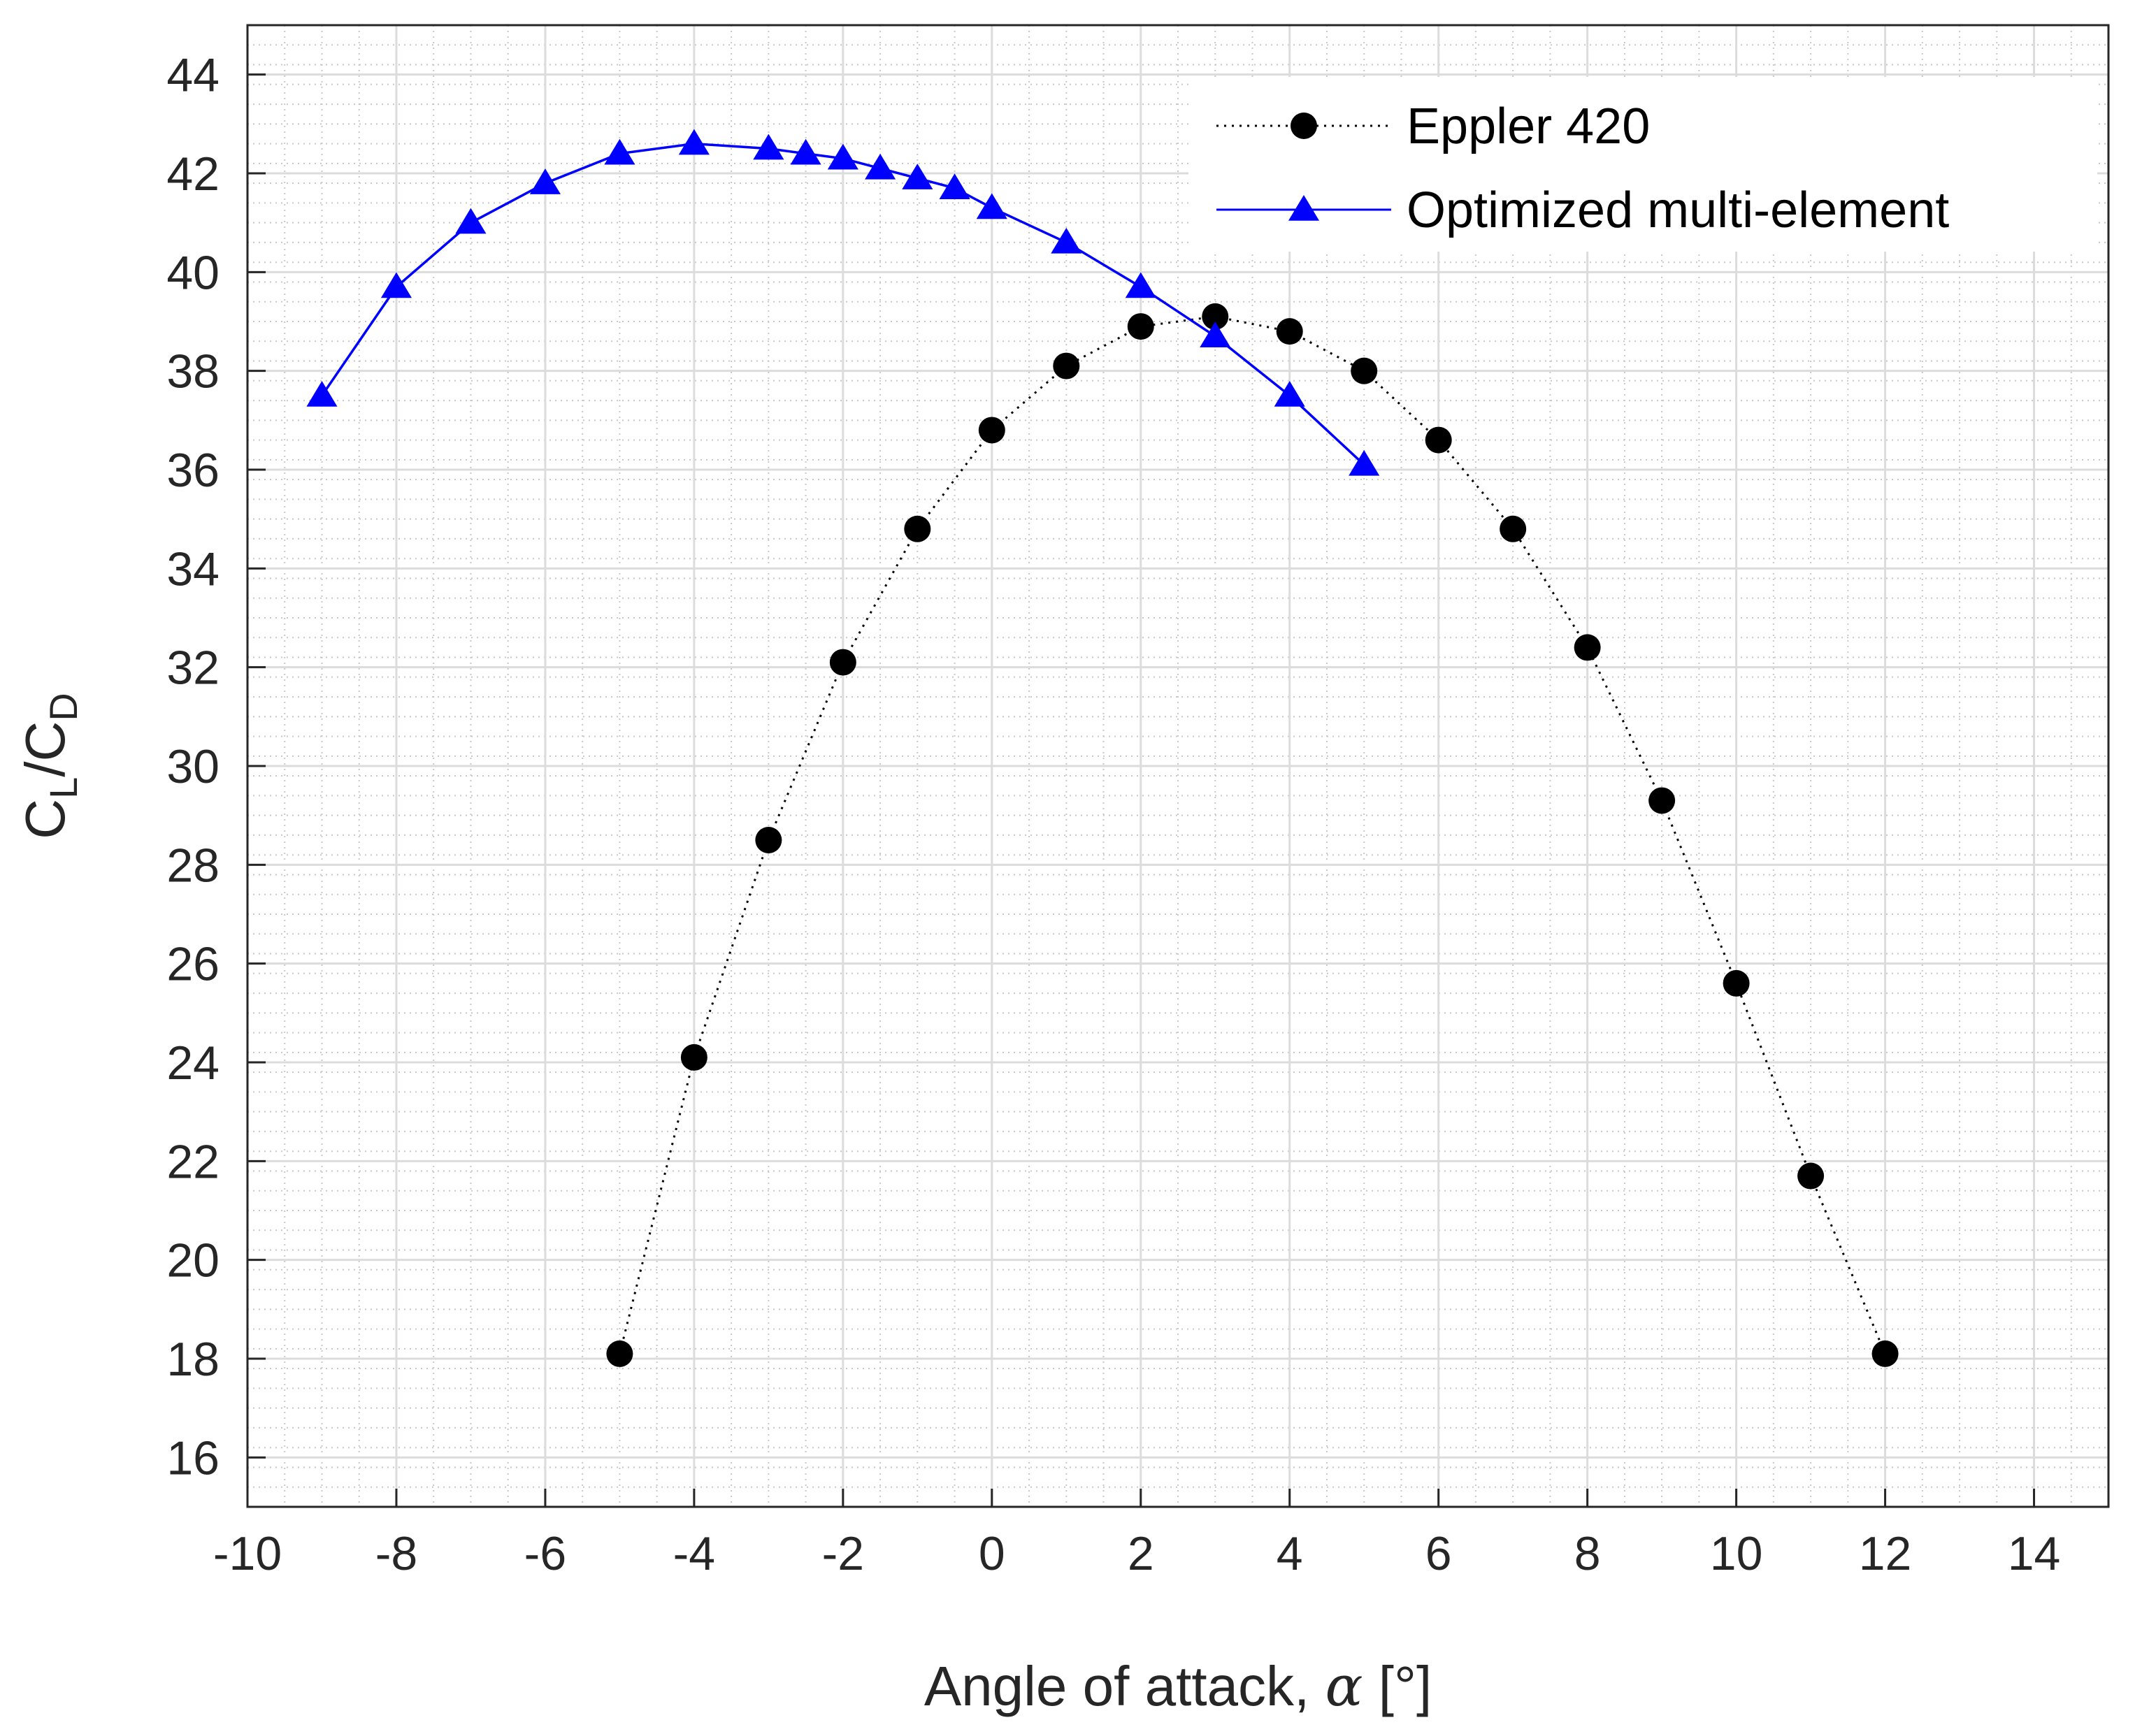 The height and width of the screenshot is (1727, 2156). I want to click on svg-text: CL/CD, so click(49, 766).